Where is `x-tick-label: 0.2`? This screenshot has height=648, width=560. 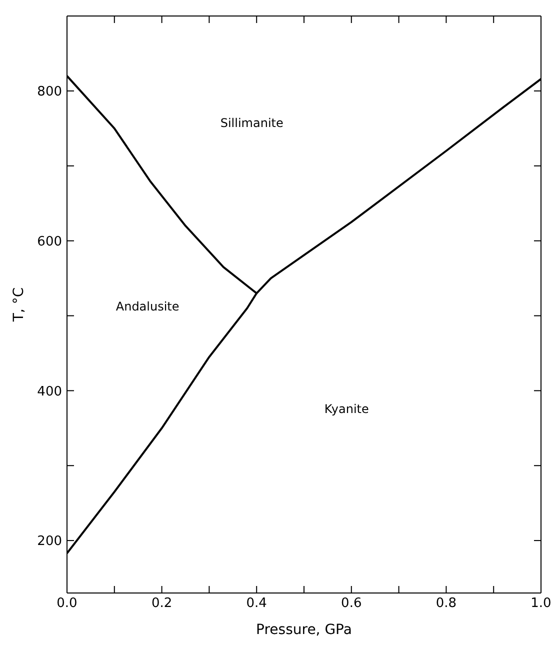 x-tick-label: 0.2 is located at coordinates (161, 604).